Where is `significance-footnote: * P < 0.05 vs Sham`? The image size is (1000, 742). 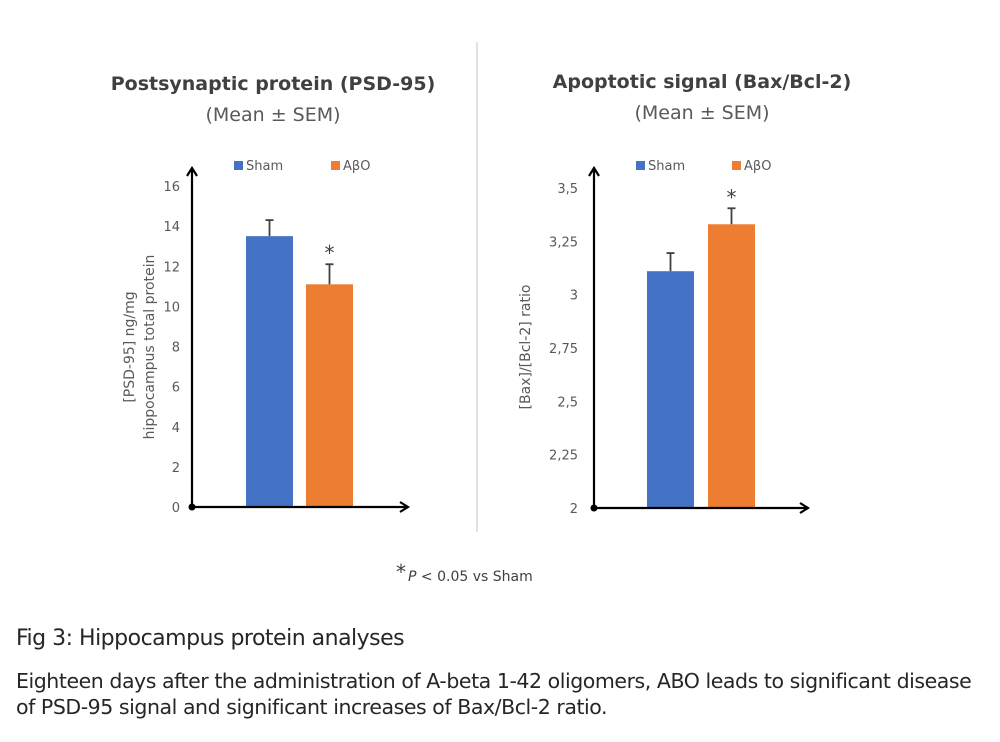 significance-footnote: * P < 0.05 vs Sham is located at coordinates (464, 572).